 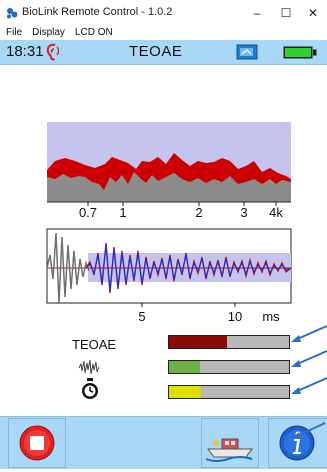 What do you see at coordinates (141, 316) in the screenshot?
I see `waveform-tick-label-5: 5` at bounding box center [141, 316].